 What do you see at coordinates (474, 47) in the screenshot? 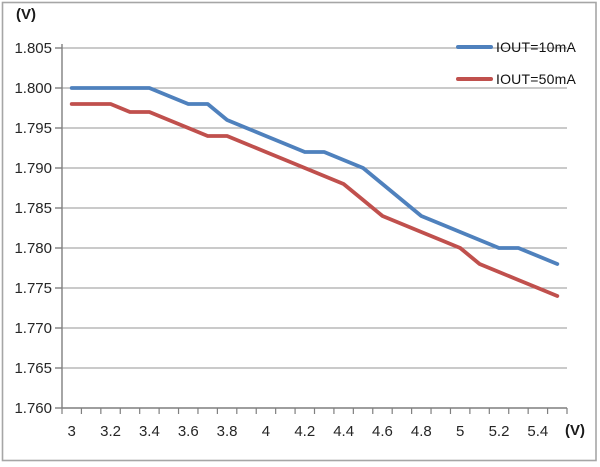
I see `legend-line-swatch-blue` at bounding box center [474, 47].